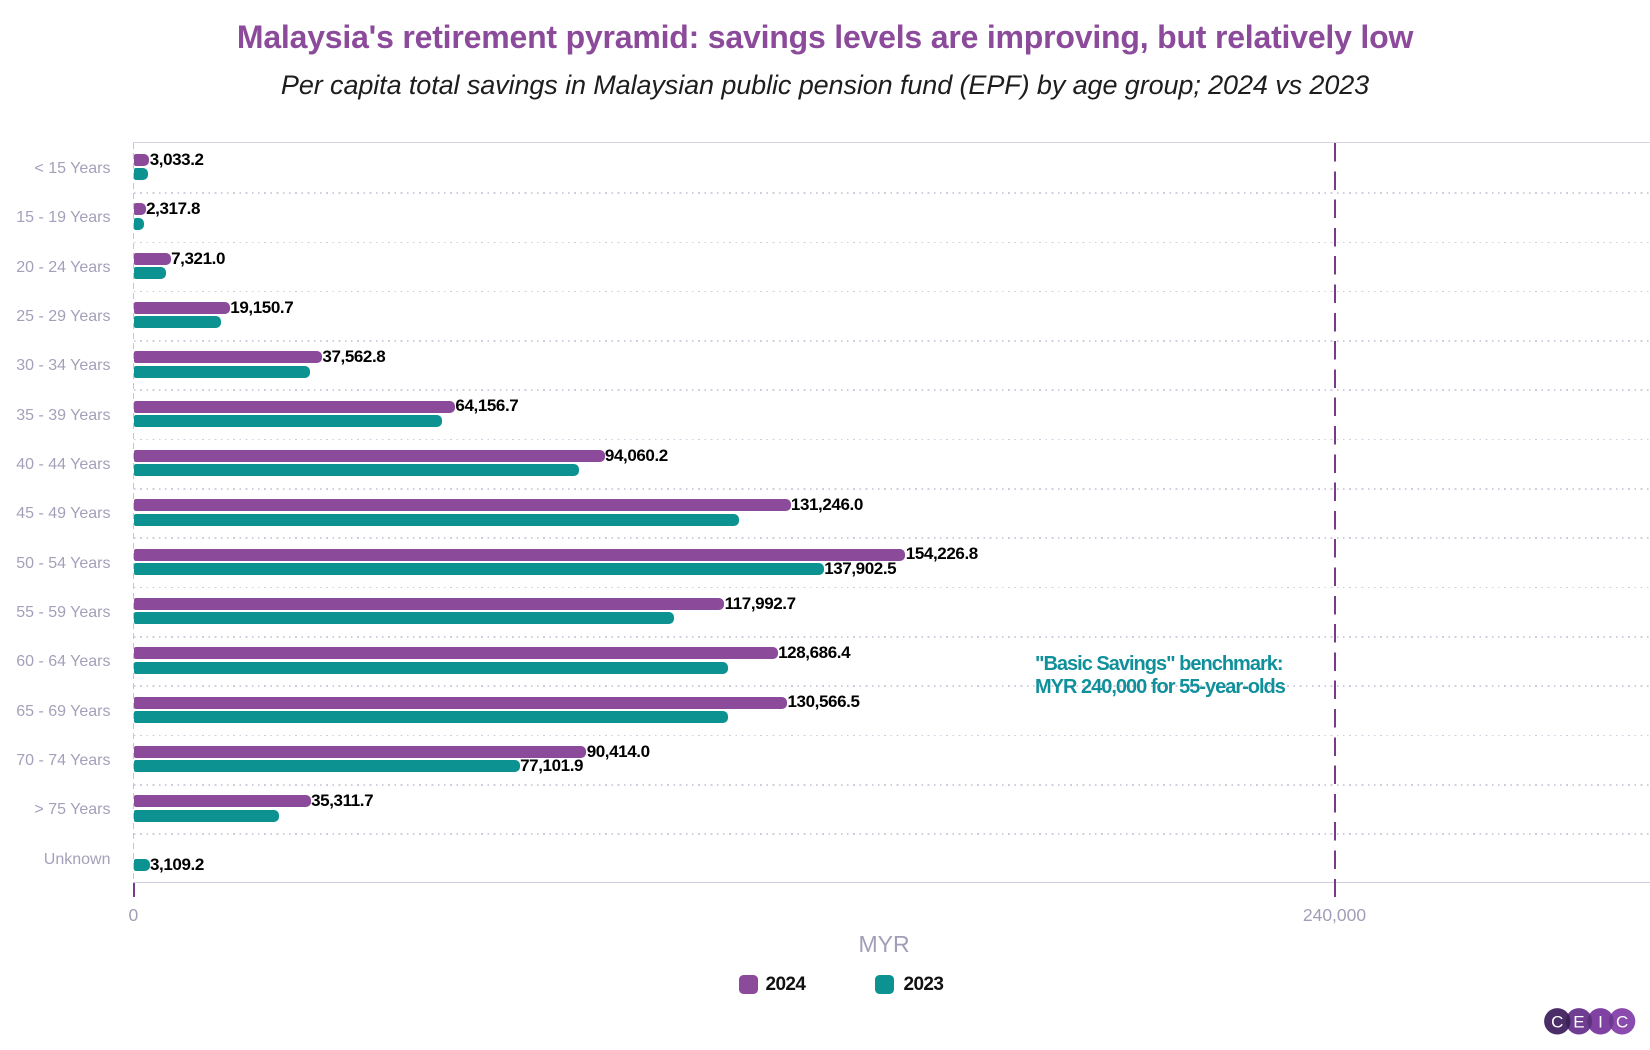 The height and width of the screenshot is (1050, 1650). I want to click on svg-text: I, so click(1600, 1021).